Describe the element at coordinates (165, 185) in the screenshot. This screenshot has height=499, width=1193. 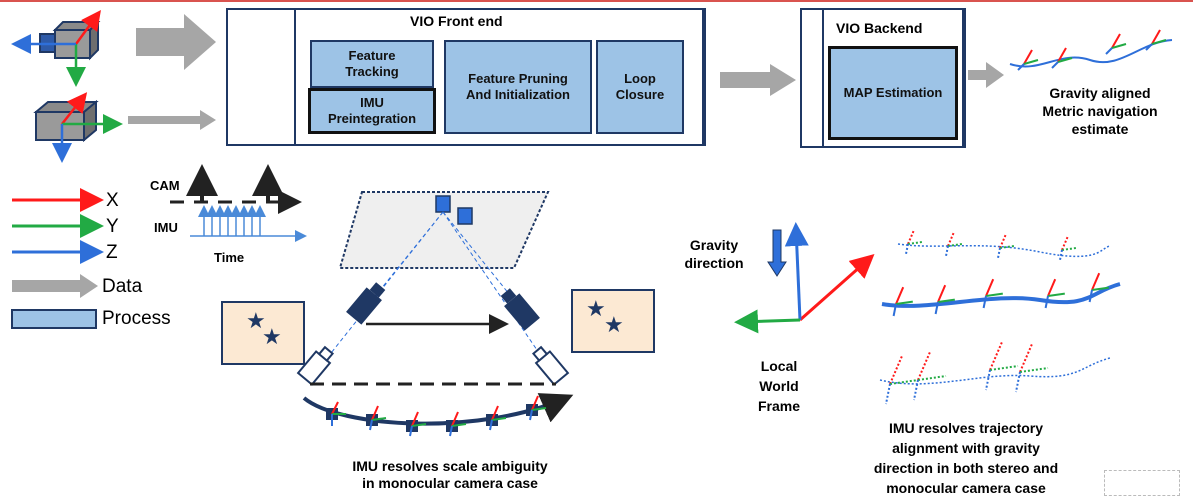
I see `timing-cam-label: CAM` at that location.